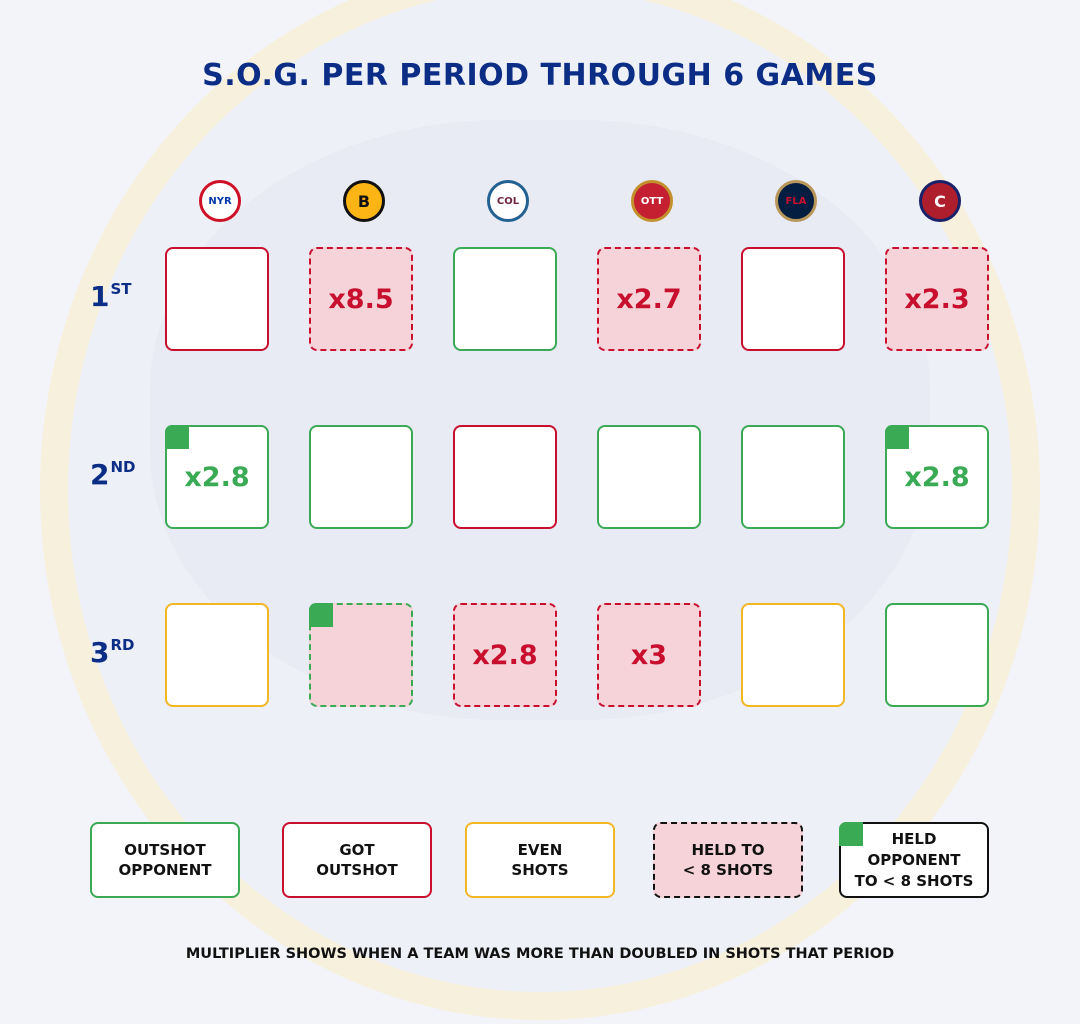  What do you see at coordinates (121, 289) in the screenshot?
I see `period-suffix: ST` at bounding box center [121, 289].